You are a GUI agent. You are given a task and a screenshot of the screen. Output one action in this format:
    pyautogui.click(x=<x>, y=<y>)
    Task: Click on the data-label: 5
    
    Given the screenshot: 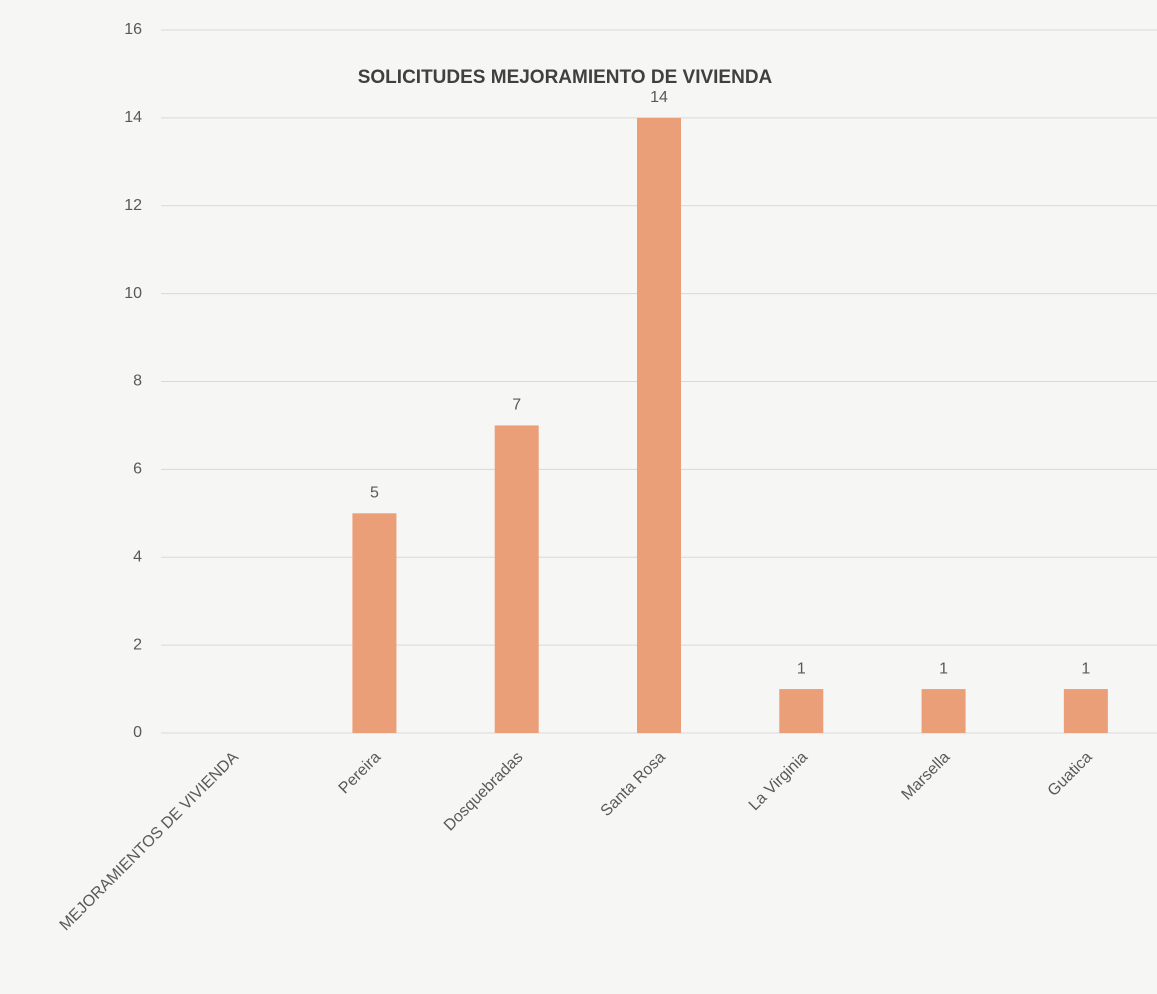 What is the action you would take?
    pyautogui.click(x=374, y=493)
    